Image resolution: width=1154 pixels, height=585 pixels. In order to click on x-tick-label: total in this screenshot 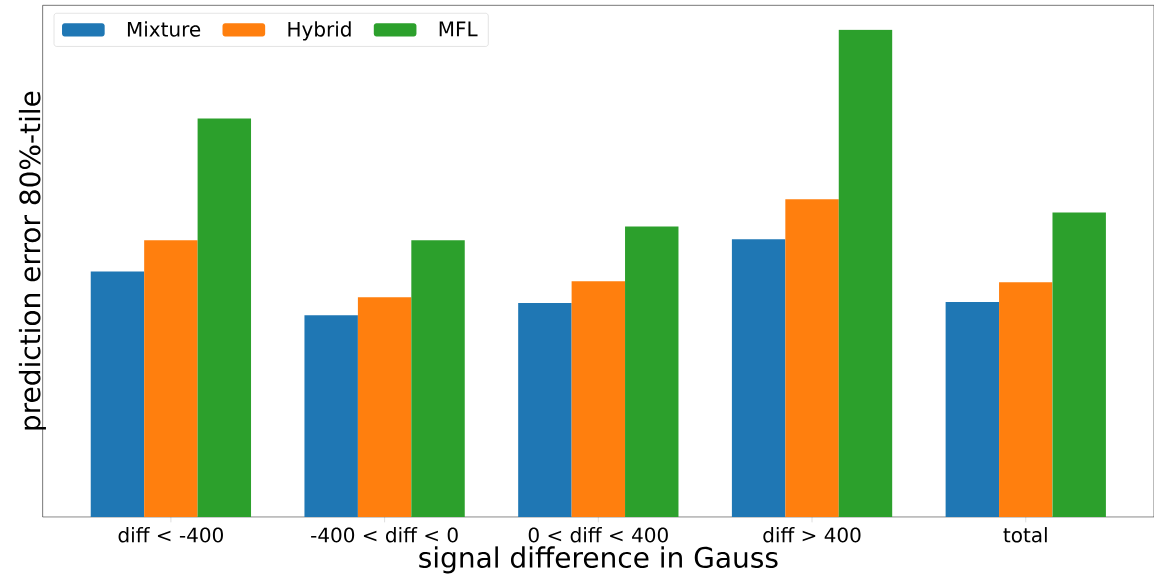, I will do `click(1025, 535)`.